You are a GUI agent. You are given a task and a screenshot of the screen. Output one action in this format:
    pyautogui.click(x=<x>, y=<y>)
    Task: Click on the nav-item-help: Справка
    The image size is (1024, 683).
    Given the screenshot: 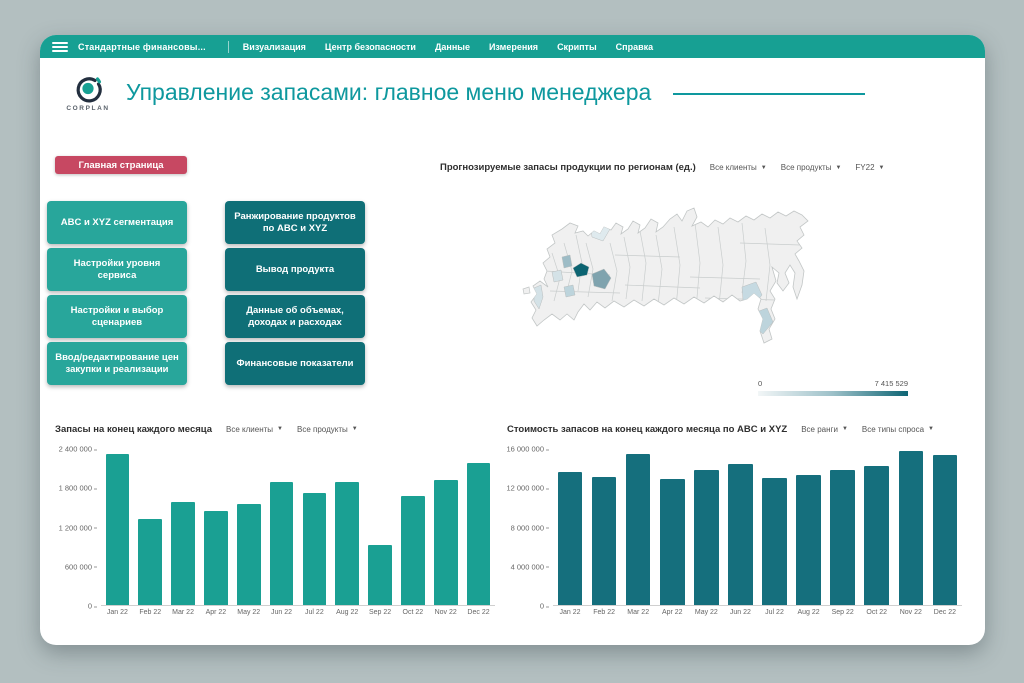 What is the action you would take?
    pyautogui.click(x=634, y=46)
    